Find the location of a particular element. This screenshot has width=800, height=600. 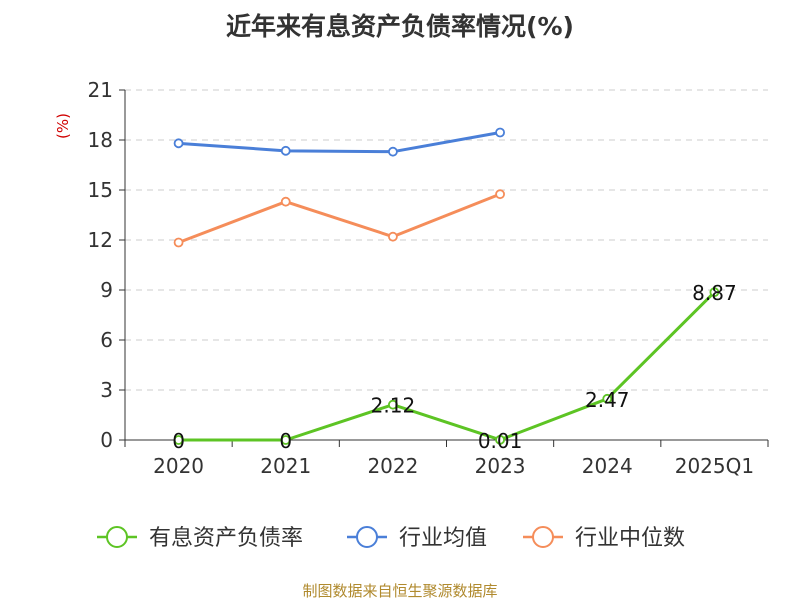

x-tick-label: 2023 is located at coordinates (500, 466).